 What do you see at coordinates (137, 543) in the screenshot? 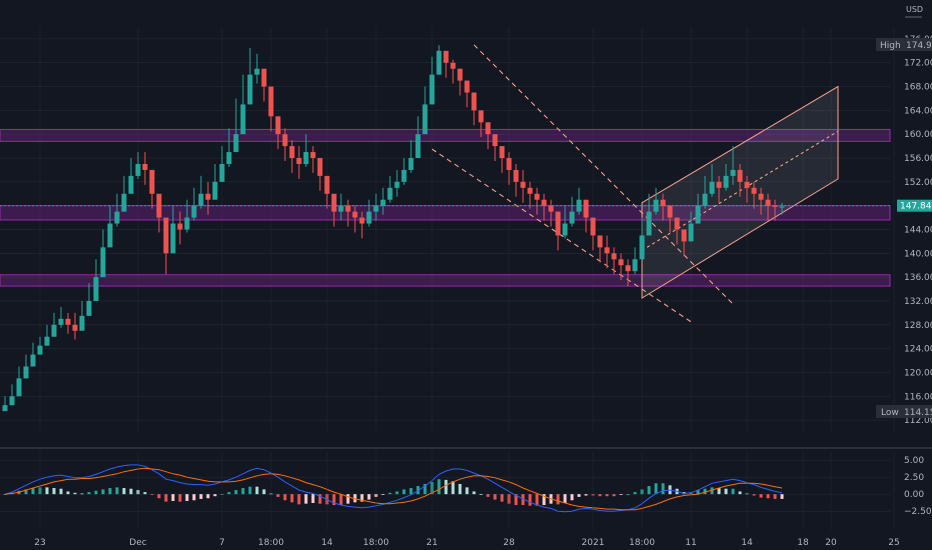
I see `time-tick-label: Dec` at bounding box center [137, 543].